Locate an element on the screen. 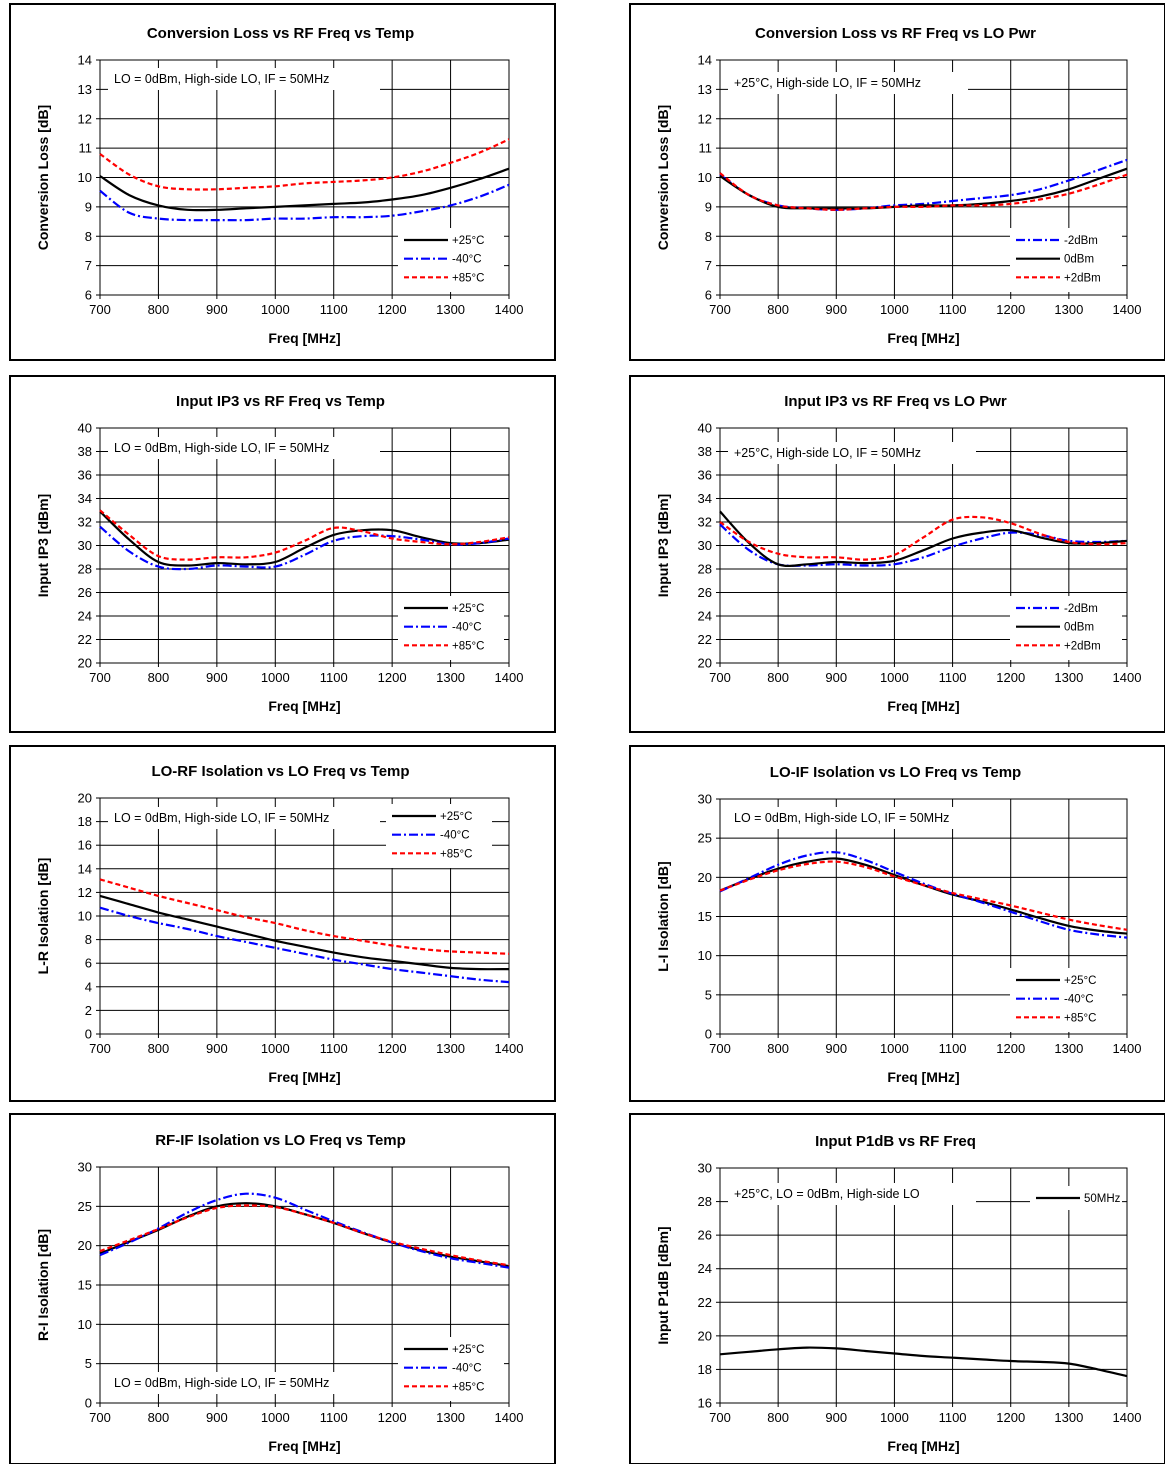 This screenshot has width=1165, height=1469. y-tick-label: 34 is located at coordinates (85, 498).